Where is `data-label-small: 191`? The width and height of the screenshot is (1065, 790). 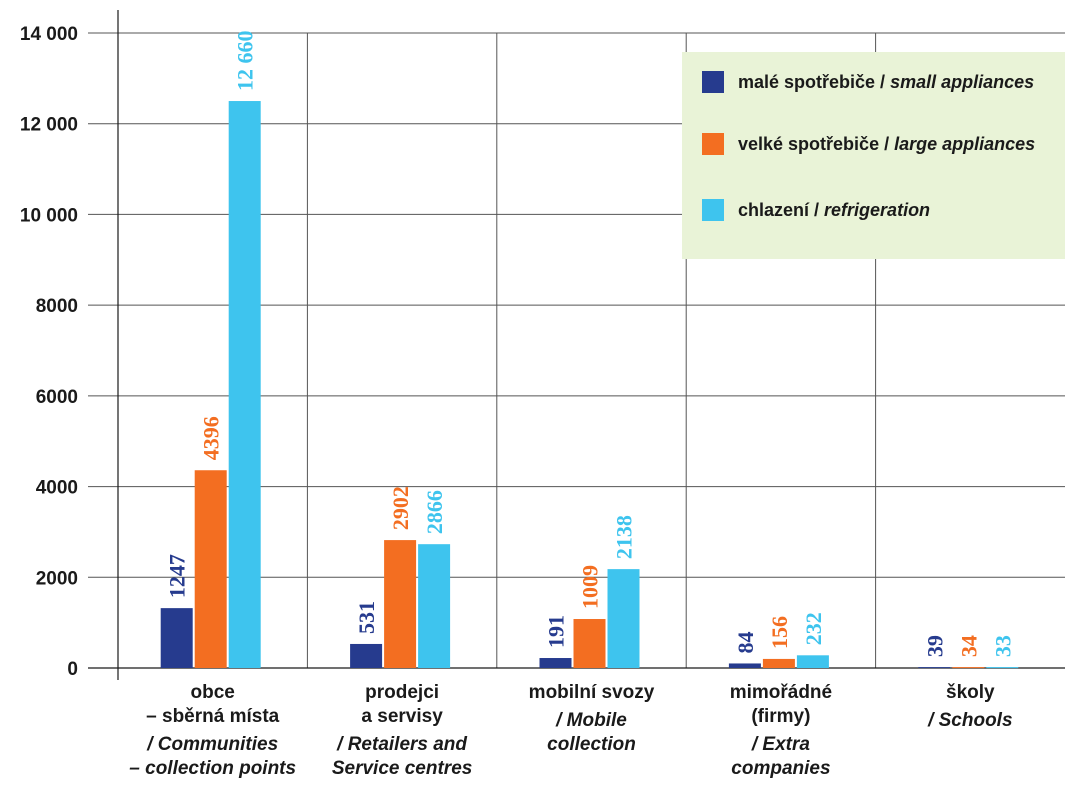
data-label-small: 191 is located at coordinates (556, 631).